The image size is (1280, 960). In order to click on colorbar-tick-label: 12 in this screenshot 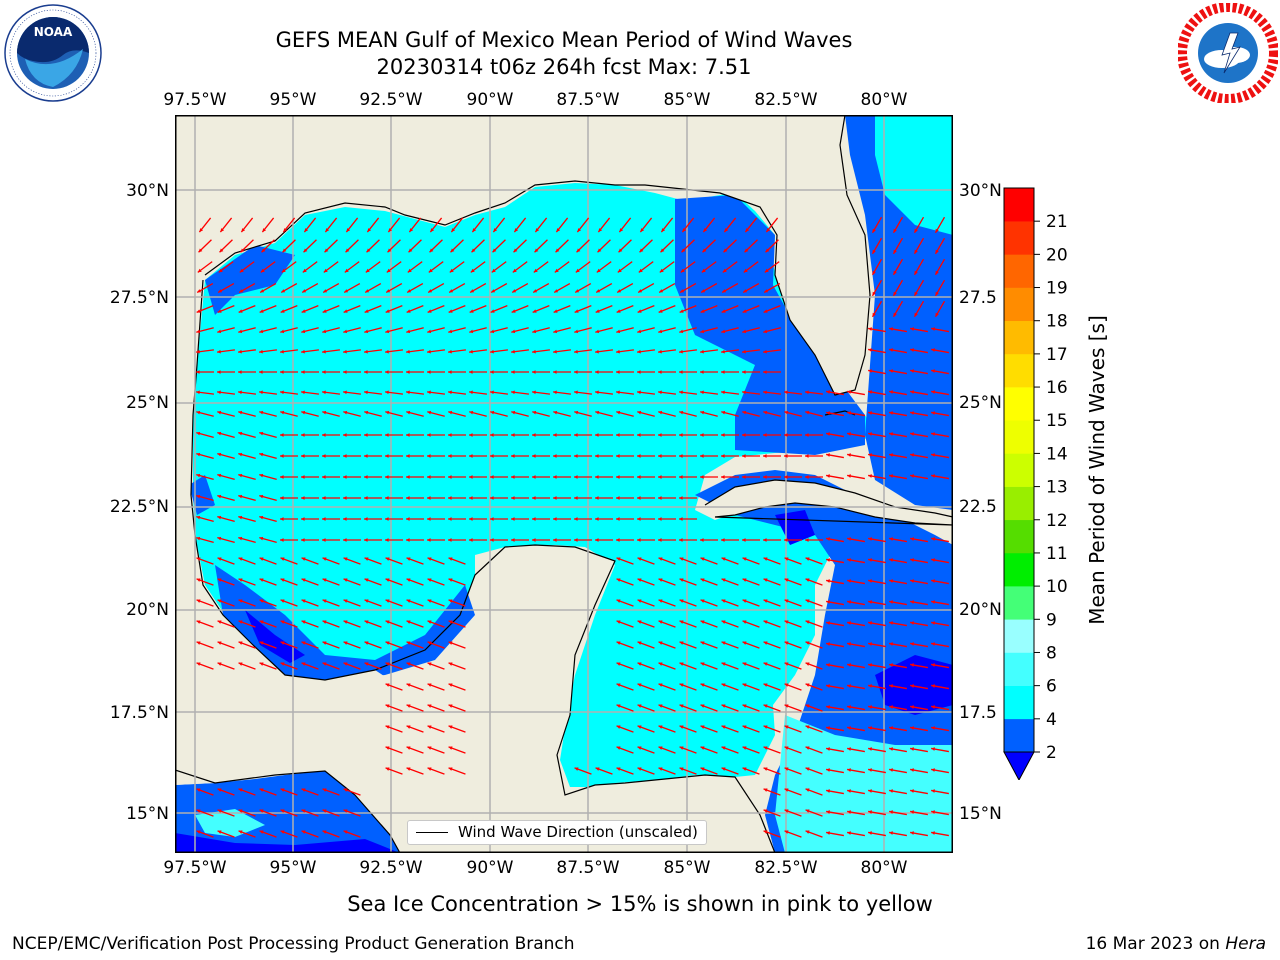, I will do `click(1057, 521)`.